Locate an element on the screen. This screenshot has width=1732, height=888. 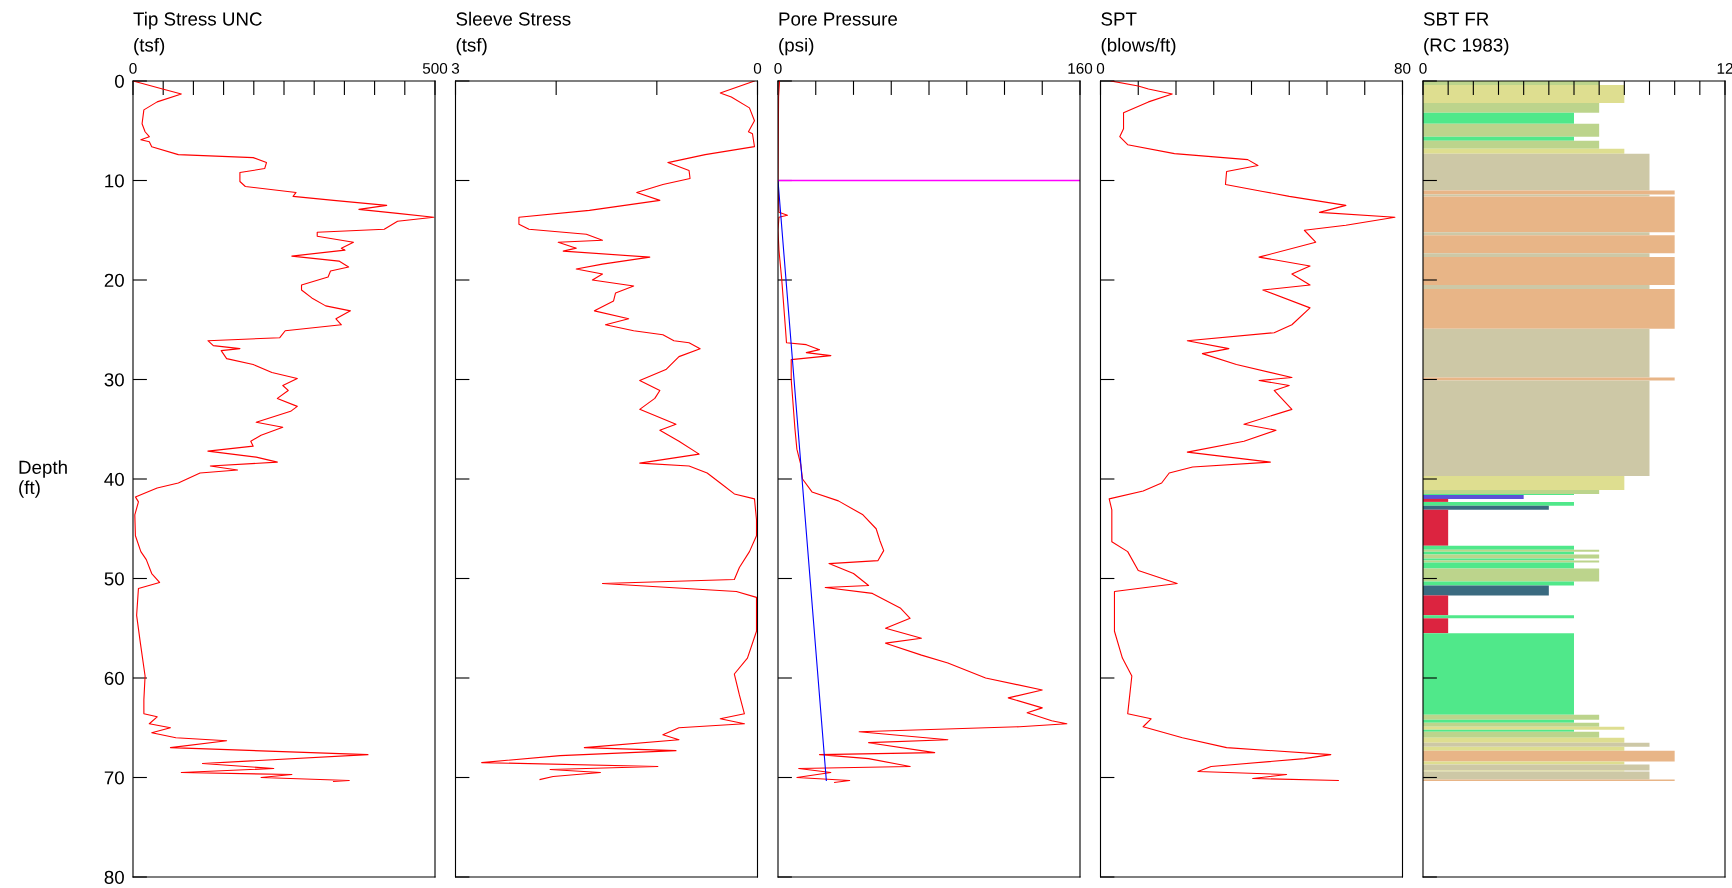
x-tick-label: 500 is located at coordinates (435, 68).